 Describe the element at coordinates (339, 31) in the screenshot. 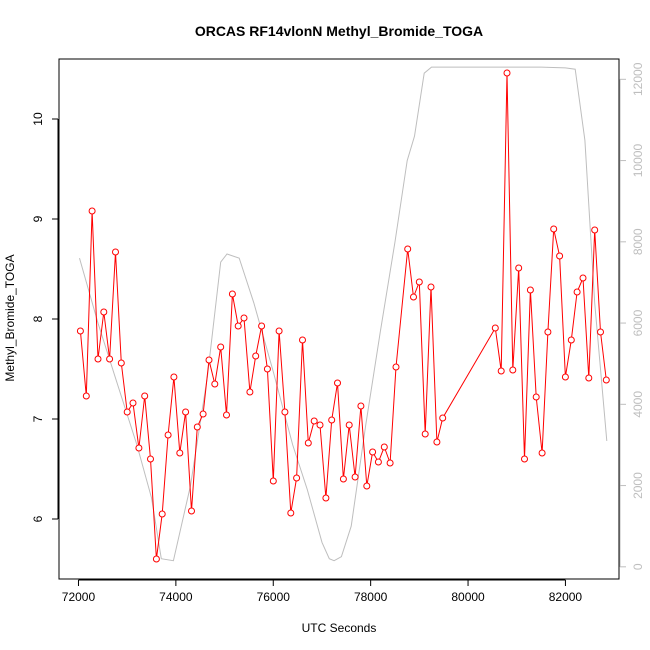

I see `chart-title: ORCAS RF14vlonN Methyl_Bromide_TOGA` at that location.